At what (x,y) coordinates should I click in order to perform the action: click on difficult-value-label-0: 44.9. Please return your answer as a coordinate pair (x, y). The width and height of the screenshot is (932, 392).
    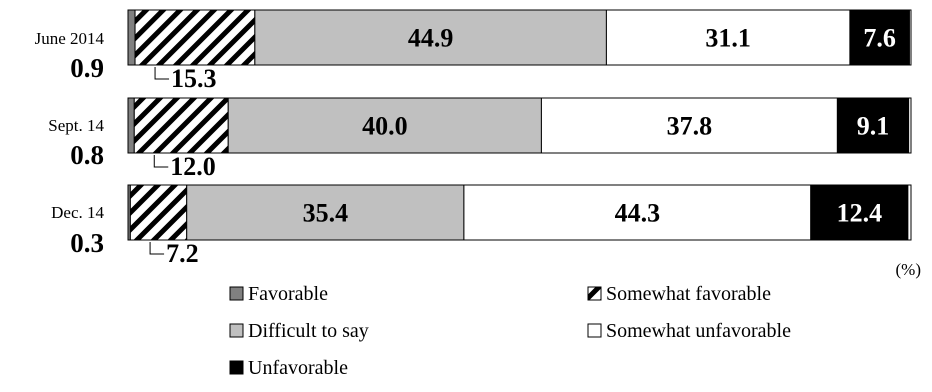
    Looking at the image, I should click on (431, 38).